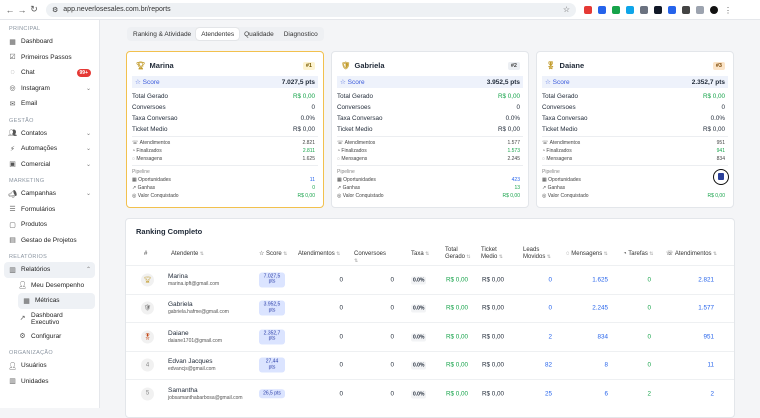 The image size is (760, 418). Describe the element at coordinates (141, 172) in the screenshot. I see `pipeline-label: Pipeline` at that location.